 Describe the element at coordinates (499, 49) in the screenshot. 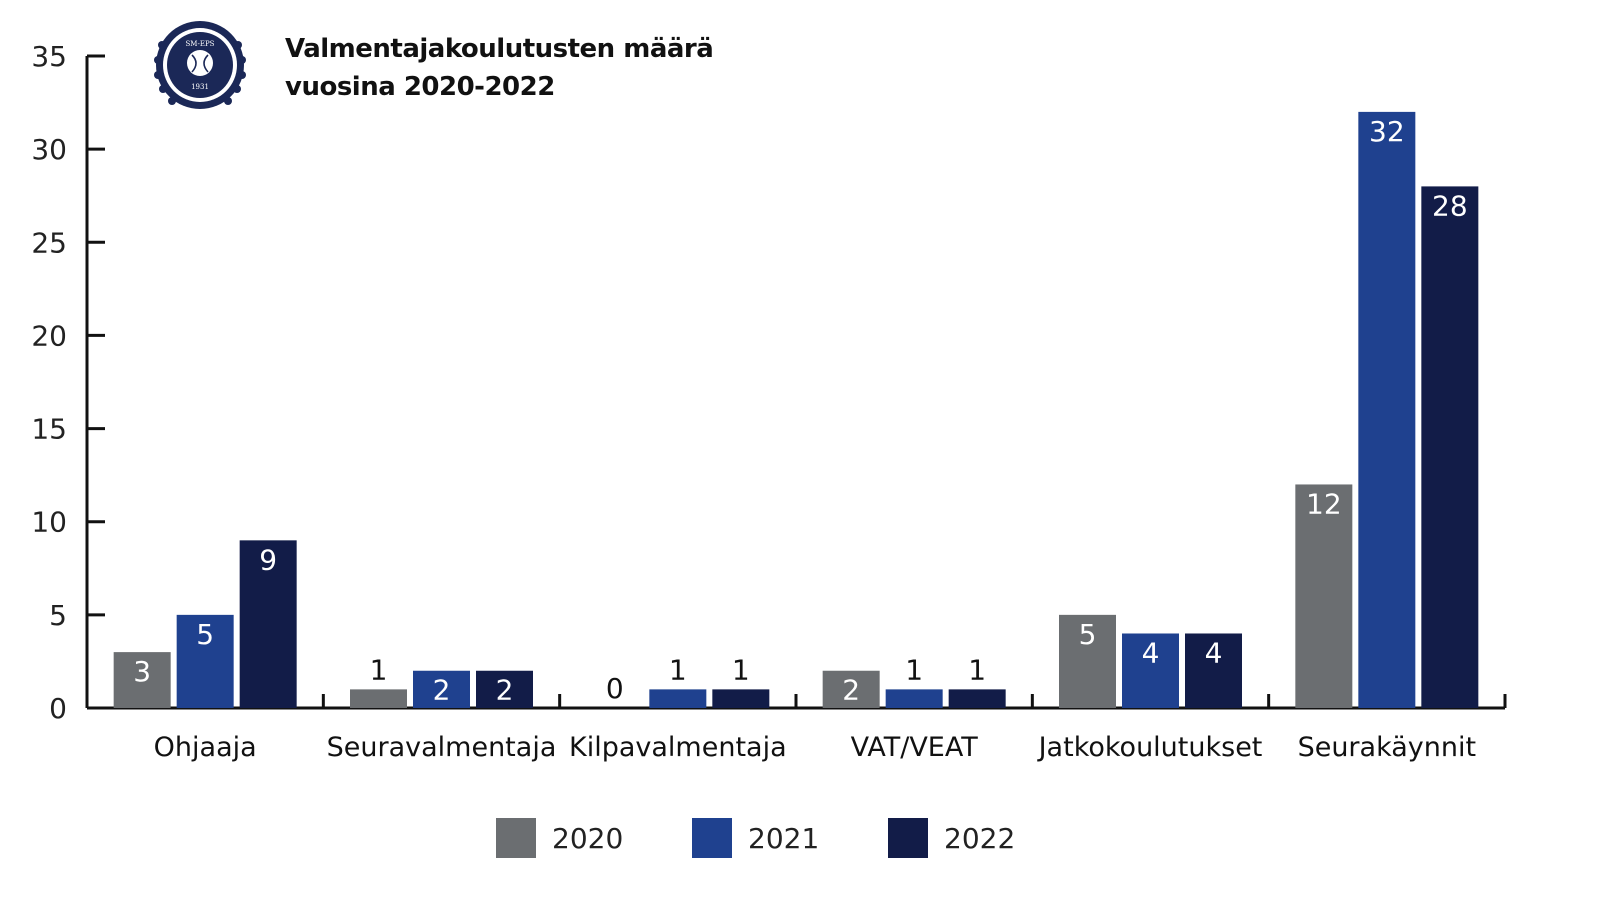

I see `chart-title-line-1: Valmentajakoulutusten määrä` at that location.